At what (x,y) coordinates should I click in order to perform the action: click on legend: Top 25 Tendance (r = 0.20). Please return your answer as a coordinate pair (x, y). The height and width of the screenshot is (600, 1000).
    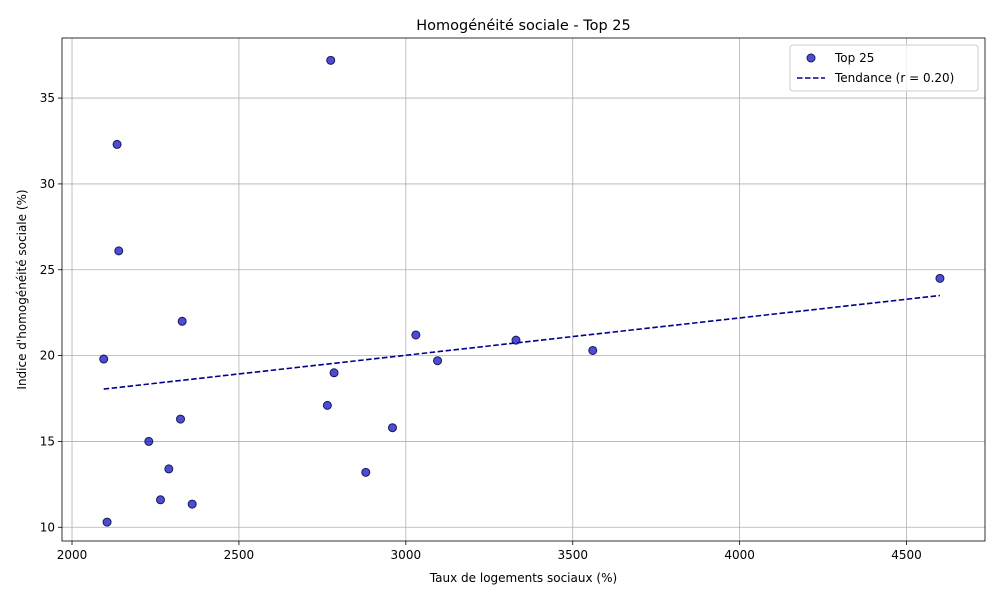
    Looking at the image, I should click on (884, 68).